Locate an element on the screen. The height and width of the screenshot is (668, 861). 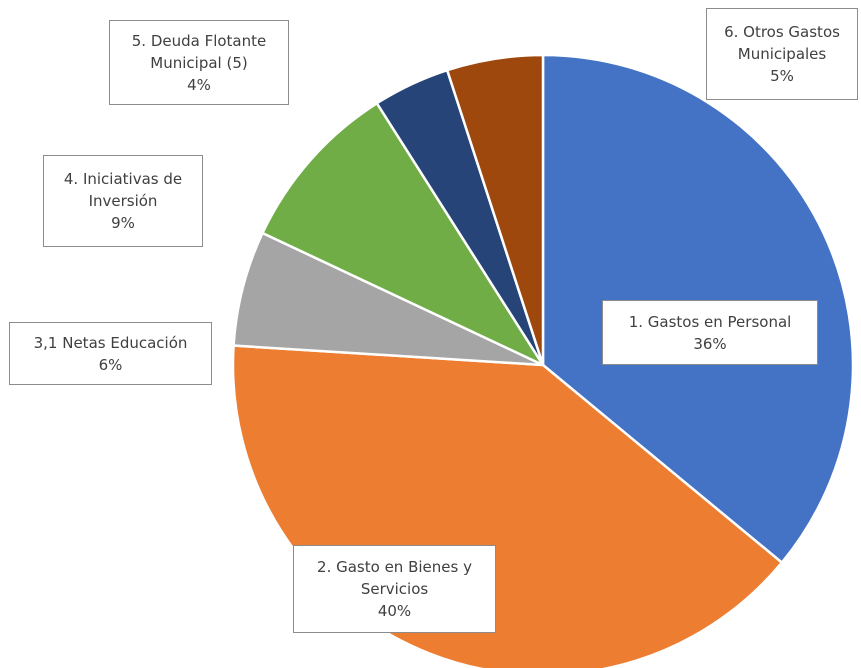
value-label: 40% is located at coordinates (394, 611).